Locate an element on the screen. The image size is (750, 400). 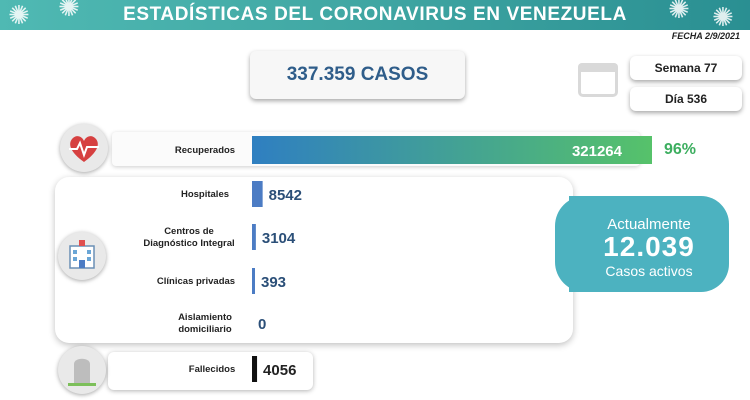
category-label-hospitales: Hospitales is located at coordinates (205, 194).